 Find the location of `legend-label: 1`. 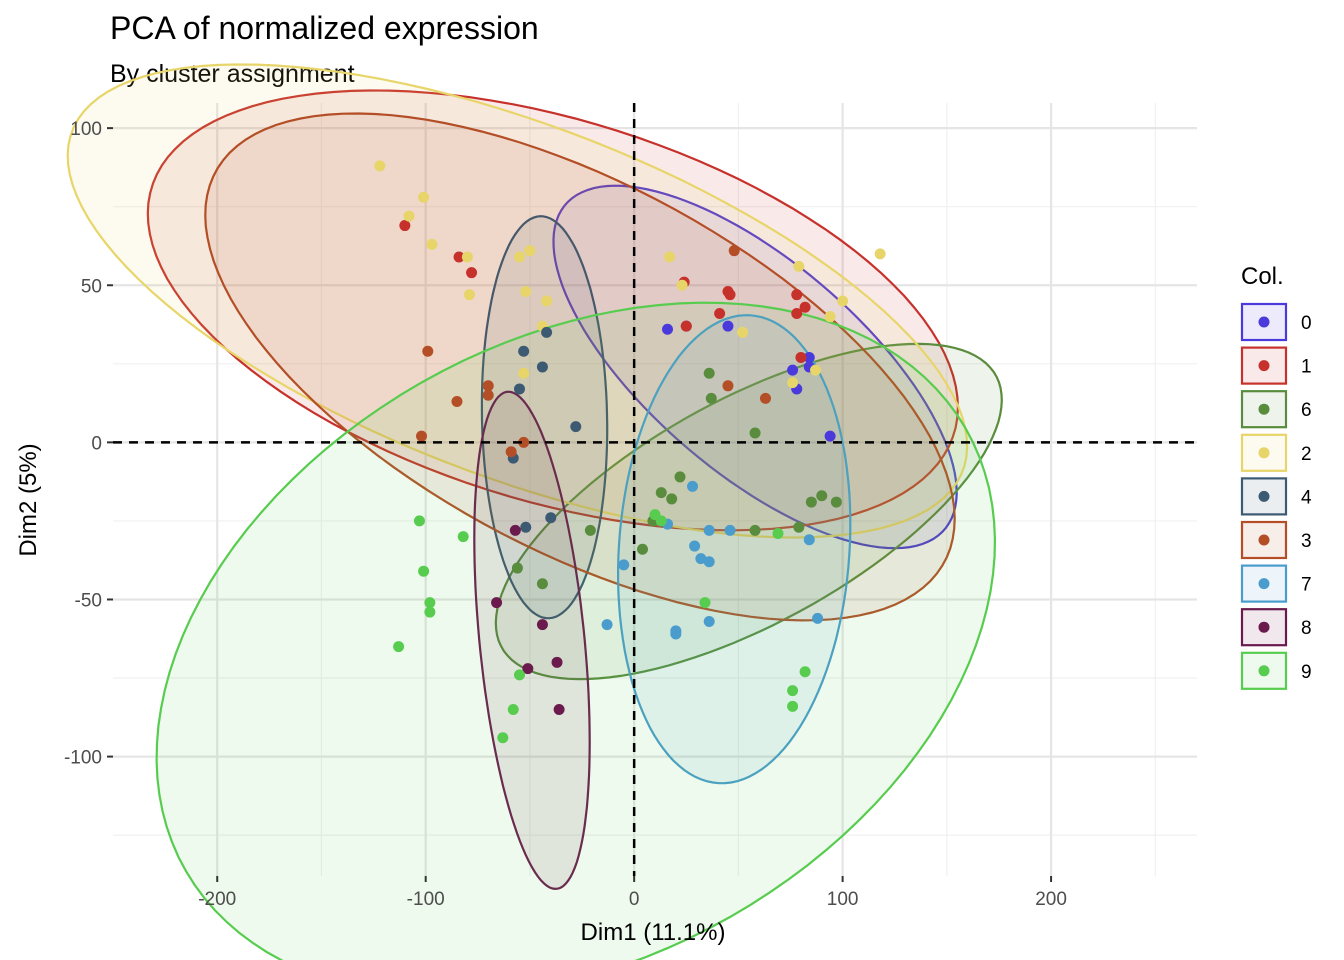

legend-label: 1 is located at coordinates (1306, 367).